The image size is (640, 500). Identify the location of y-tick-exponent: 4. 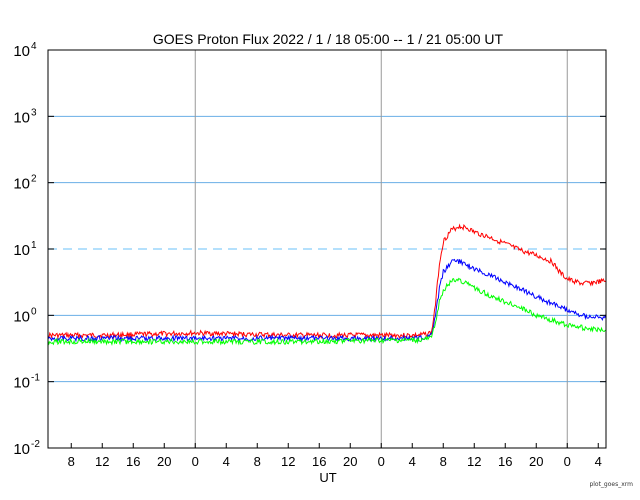
(34, 46).